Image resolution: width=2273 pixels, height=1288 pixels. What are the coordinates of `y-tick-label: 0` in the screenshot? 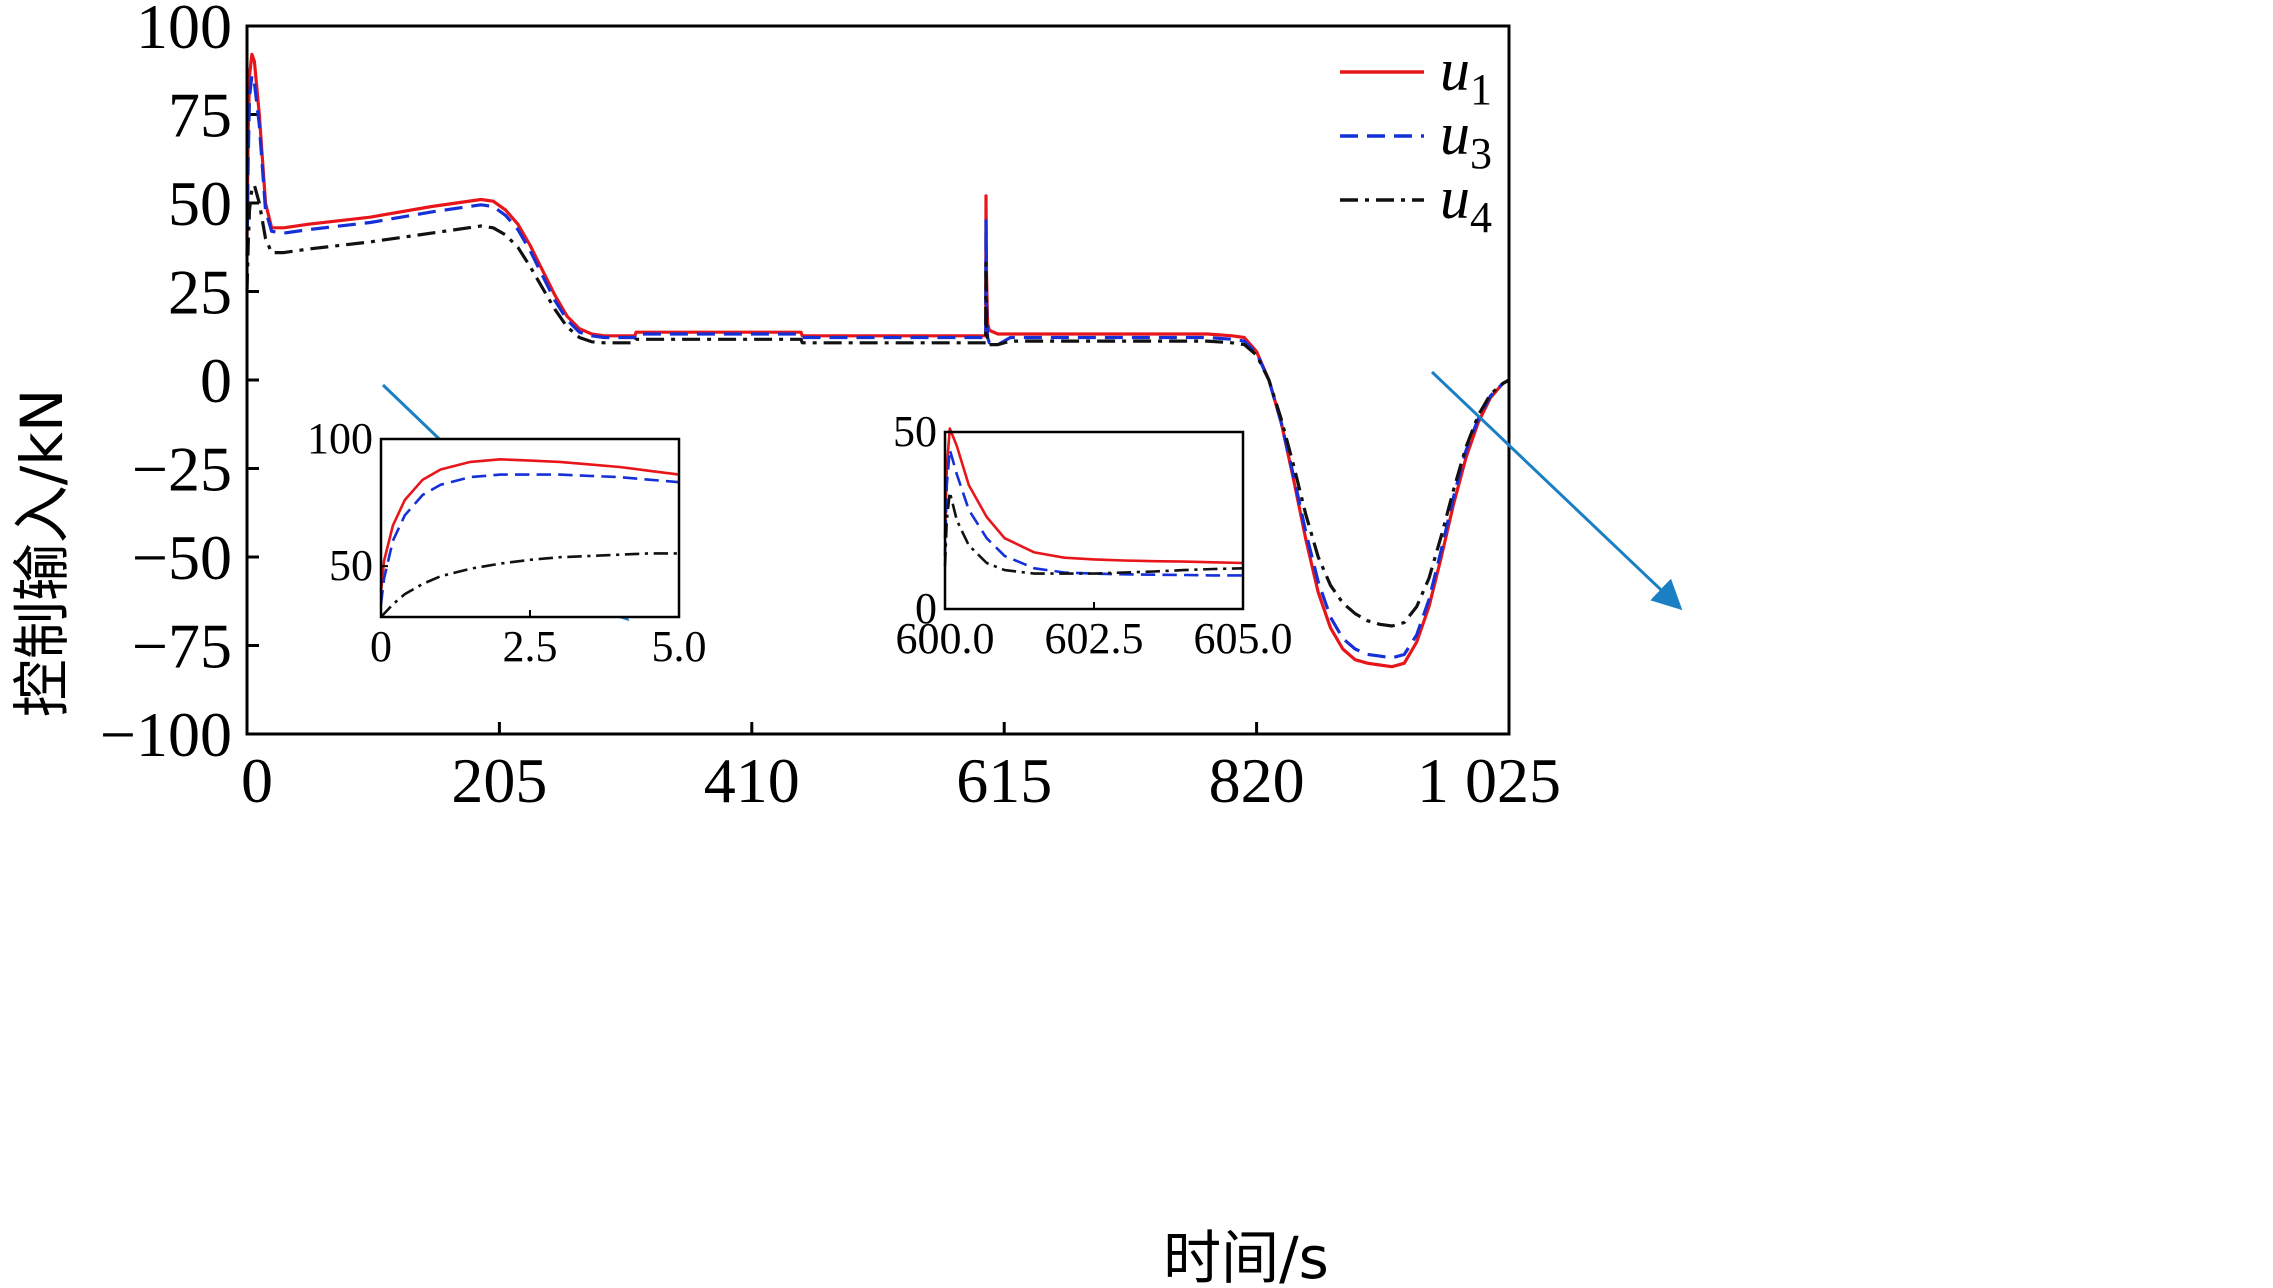 It's located at (216, 380).